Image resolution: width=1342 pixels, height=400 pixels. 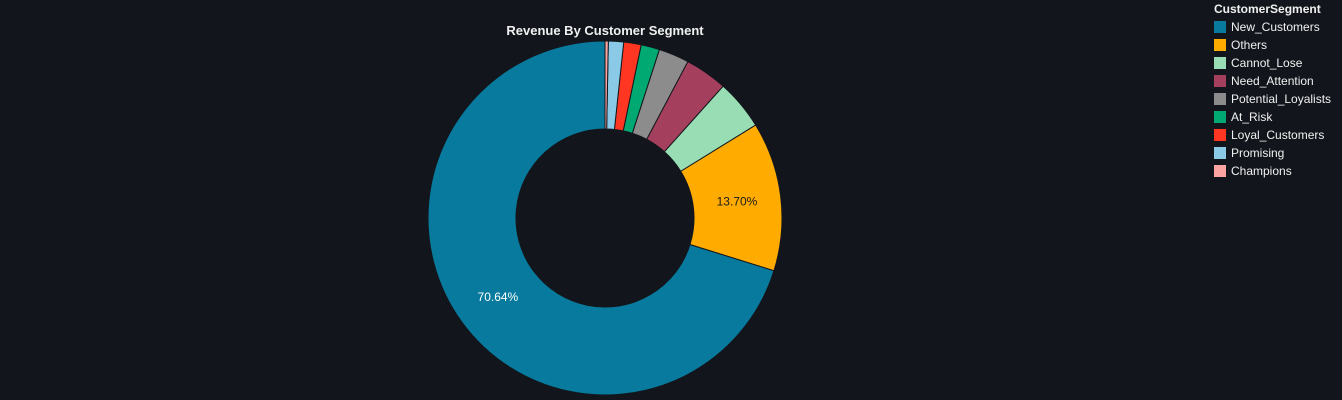 I want to click on legend-label: At_Risk, so click(x=1252, y=117).